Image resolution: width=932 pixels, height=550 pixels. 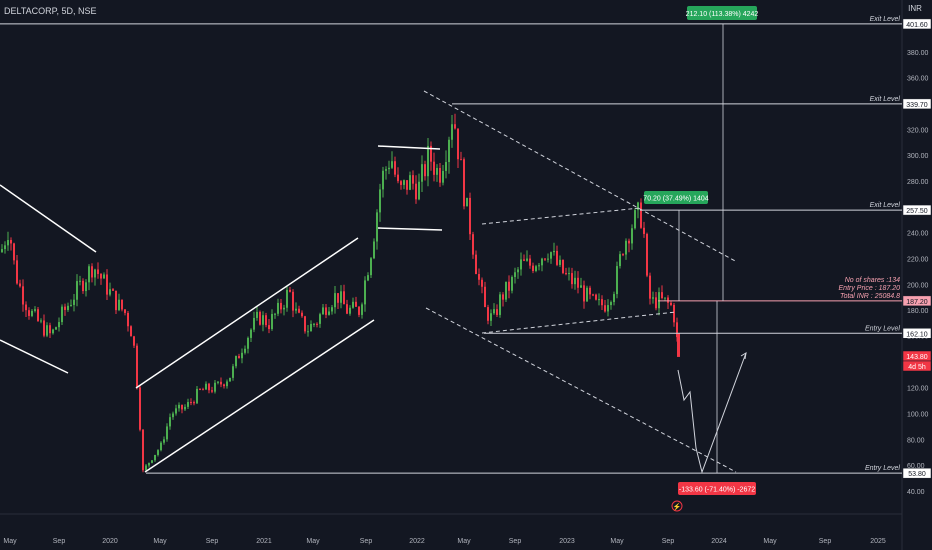 What do you see at coordinates (717, 490) in the screenshot?
I see `target-badge-text: -133.60 (-71.40%) -2672` at bounding box center [717, 490].